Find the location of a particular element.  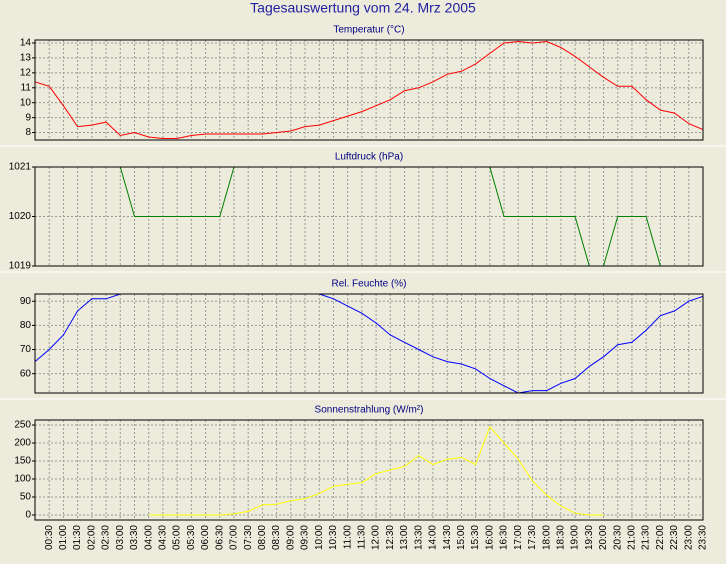

x-tick-label: 05:00 is located at coordinates (177, 537).